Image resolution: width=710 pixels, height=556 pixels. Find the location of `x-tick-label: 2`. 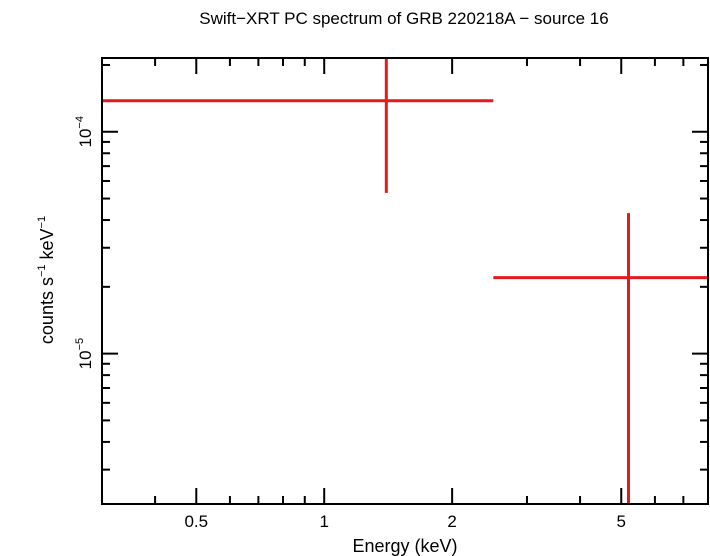

x-tick-label: 2 is located at coordinates (451, 521).